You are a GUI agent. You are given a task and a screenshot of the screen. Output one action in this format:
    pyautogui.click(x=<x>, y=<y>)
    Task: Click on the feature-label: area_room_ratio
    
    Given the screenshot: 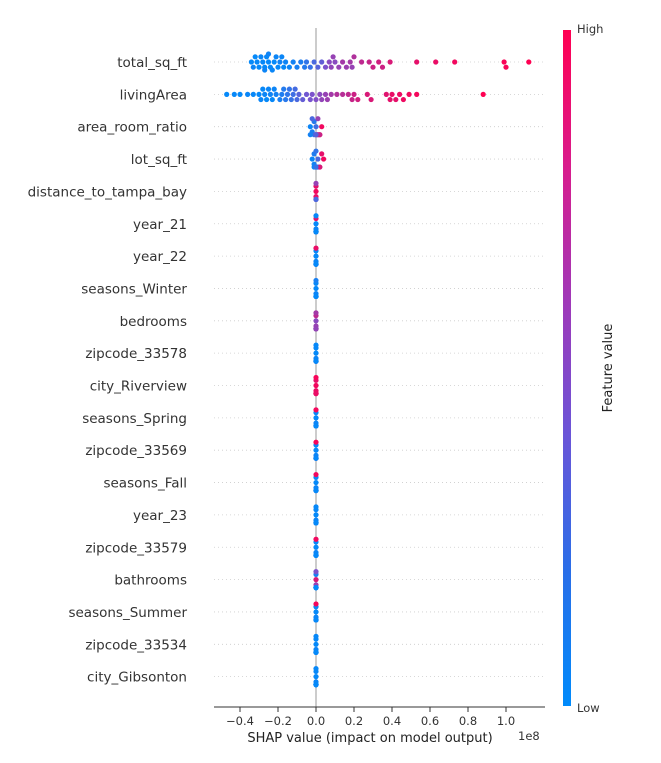 What is the action you would take?
    pyautogui.click(x=132, y=128)
    